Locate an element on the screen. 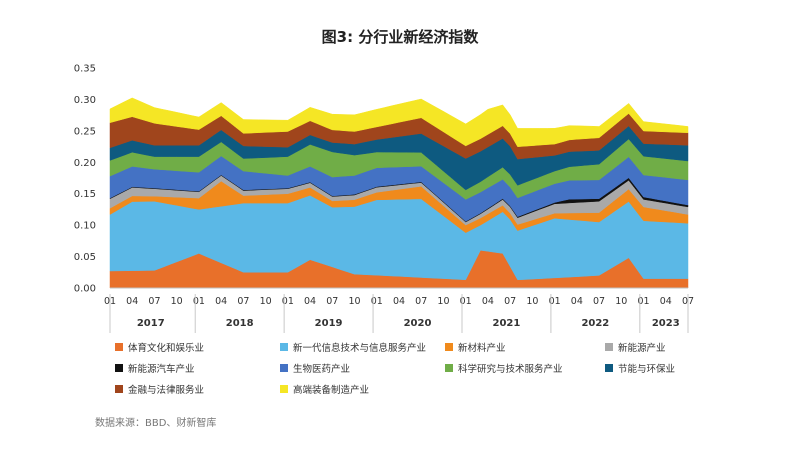 The height and width of the screenshot is (450, 800). x-year-label: 2020 is located at coordinates (418, 323).